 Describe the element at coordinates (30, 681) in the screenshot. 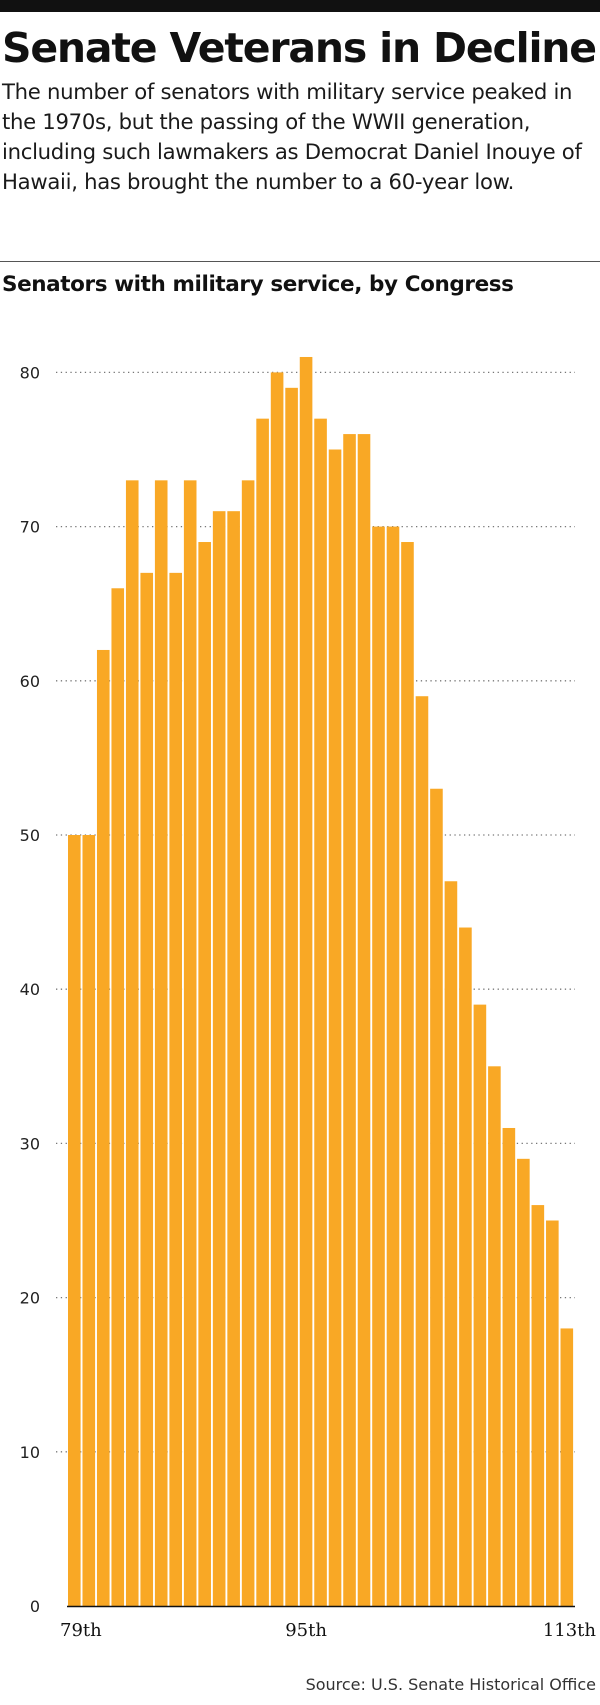

I see `y-tick-label-60: 60` at that location.